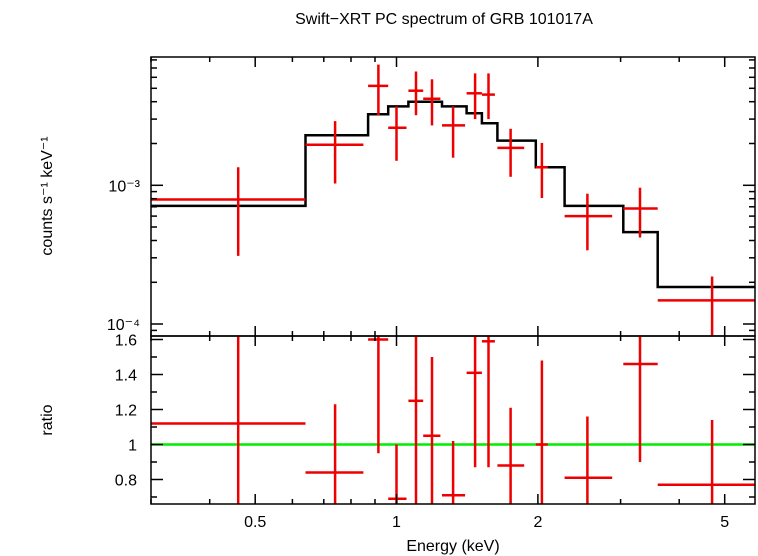 The image size is (758, 556). Describe the element at coordinates (537, 522) in the screenshot. I see `x-tick-label-2: 2` at that location.